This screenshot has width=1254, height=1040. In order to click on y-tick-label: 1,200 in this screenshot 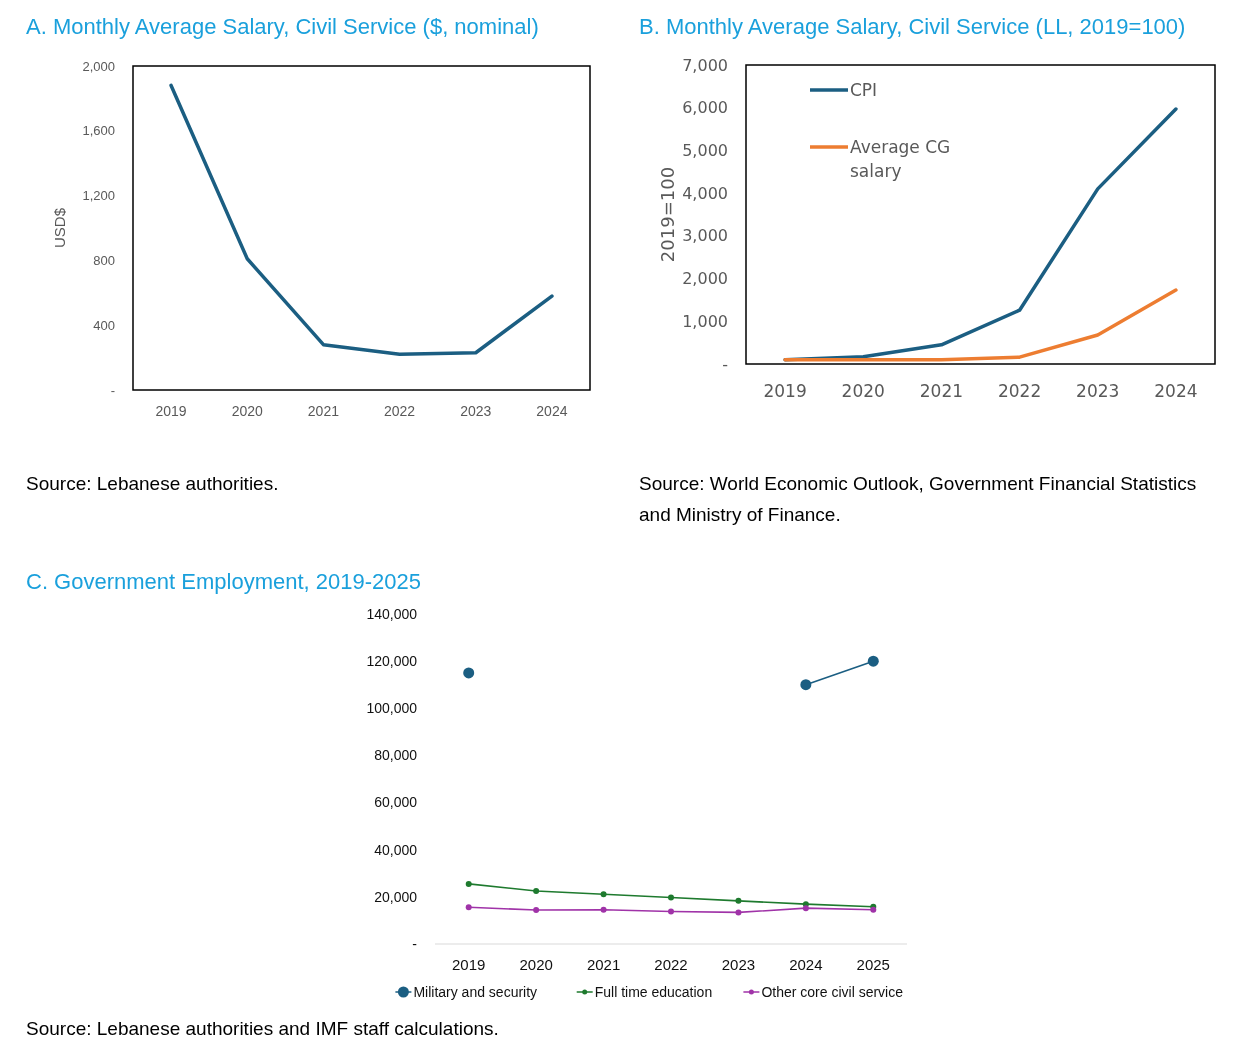, I will do `click(98, 196)`.